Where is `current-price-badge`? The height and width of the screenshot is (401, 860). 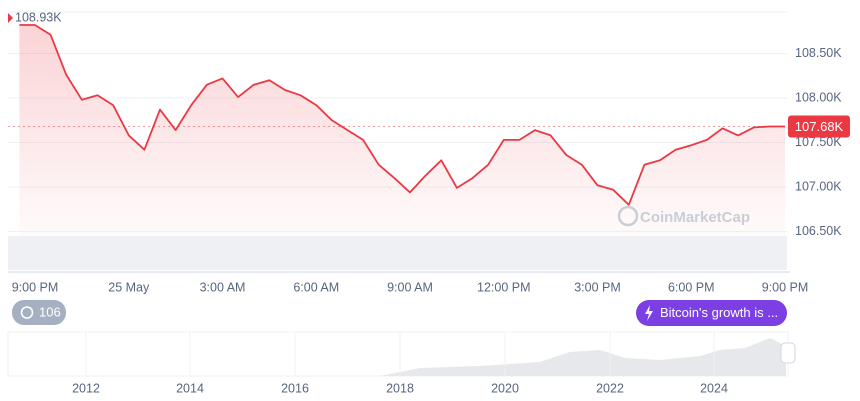 current-price-badge is located at coordinates (819, 126).